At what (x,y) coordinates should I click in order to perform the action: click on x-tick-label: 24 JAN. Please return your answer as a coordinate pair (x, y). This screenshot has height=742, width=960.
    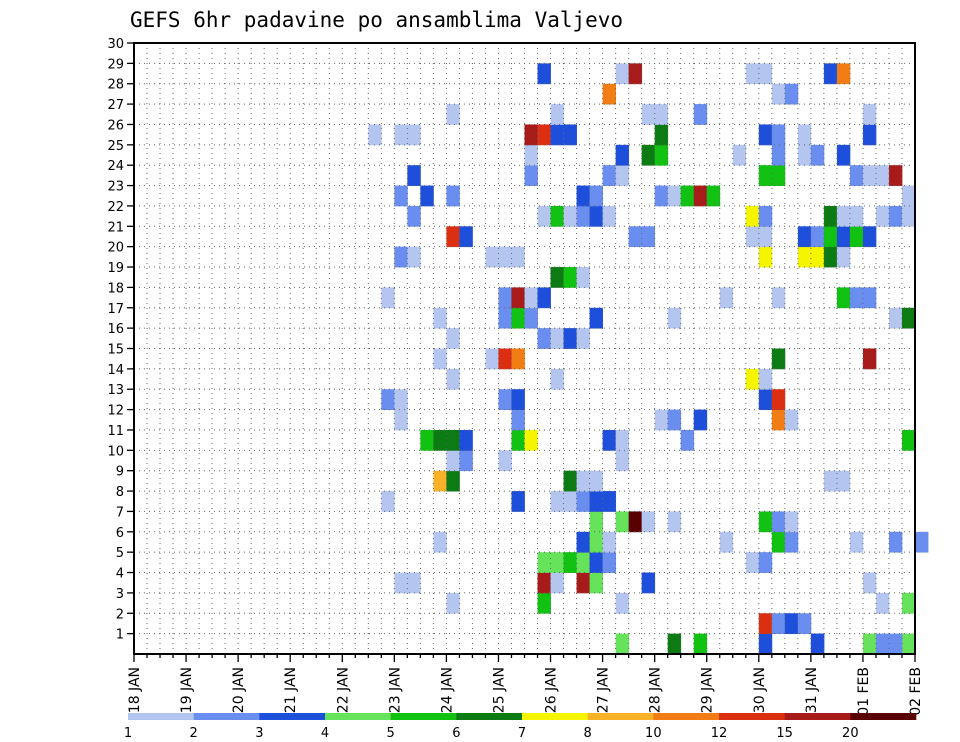
    Looking at the image, I should click on (447, 690).